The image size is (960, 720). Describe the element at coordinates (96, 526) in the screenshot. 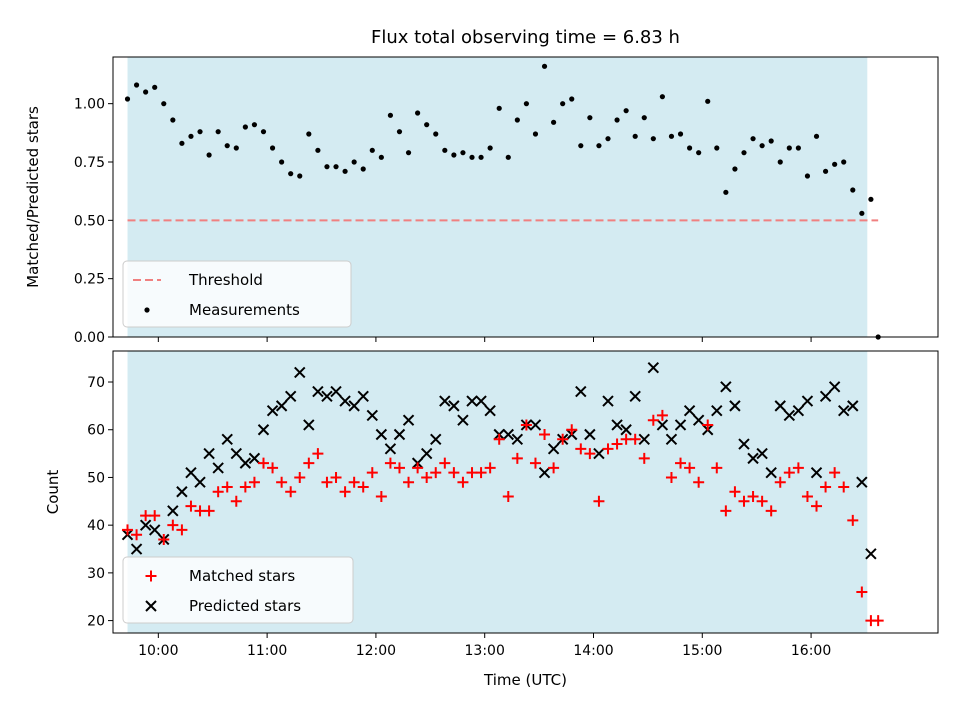

I see `y-tick-label: 40` at that location.